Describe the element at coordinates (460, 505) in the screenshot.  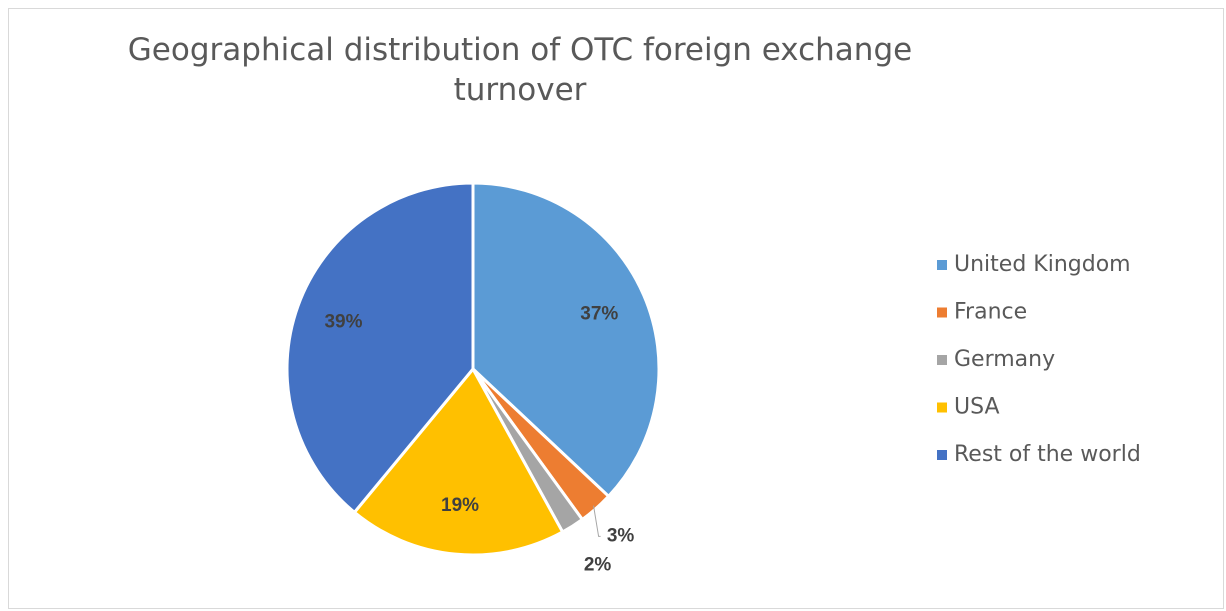
I see `data-label: 19%` at that location.